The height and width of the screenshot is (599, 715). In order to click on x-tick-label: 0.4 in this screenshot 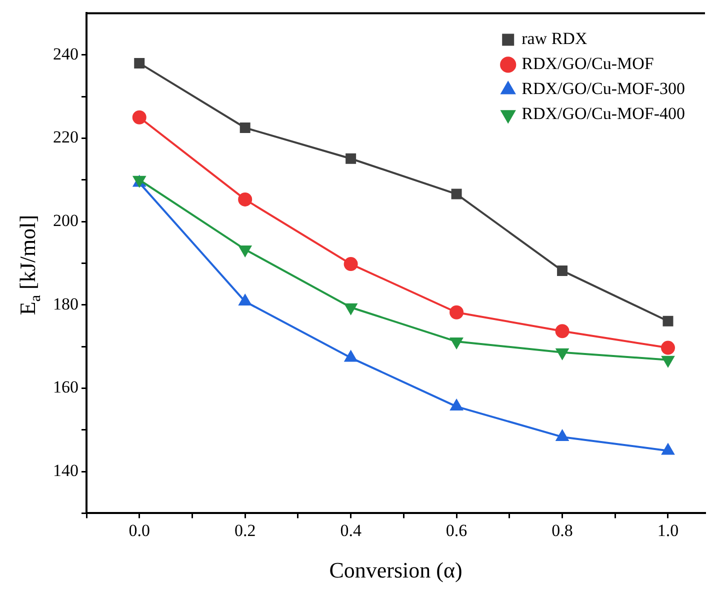, I will do `click(351, 530)`.